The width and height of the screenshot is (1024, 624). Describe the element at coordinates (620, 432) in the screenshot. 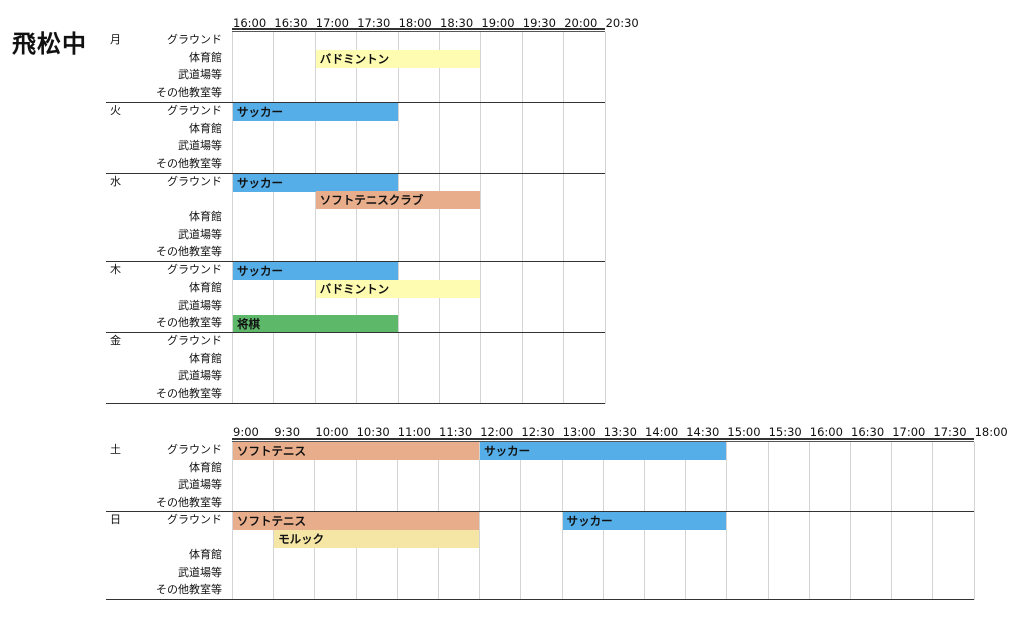

I see `time-header: 13:30` at that location.